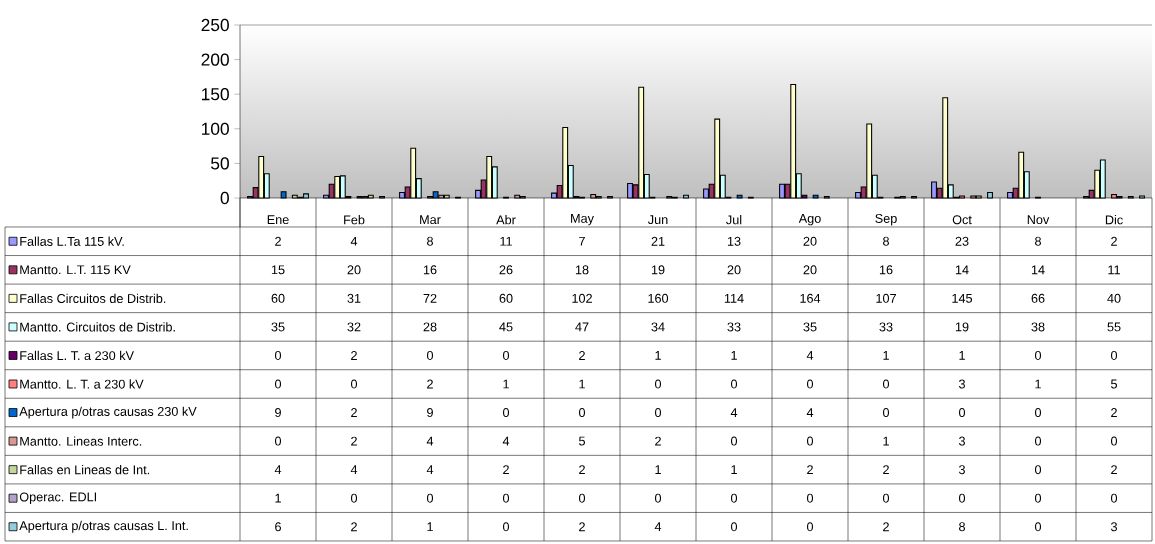 This screenshot has height=544, width=1155. Describe the element at coordinates (354, 298) in the screenshot. I see `data-label: 31` at that location.